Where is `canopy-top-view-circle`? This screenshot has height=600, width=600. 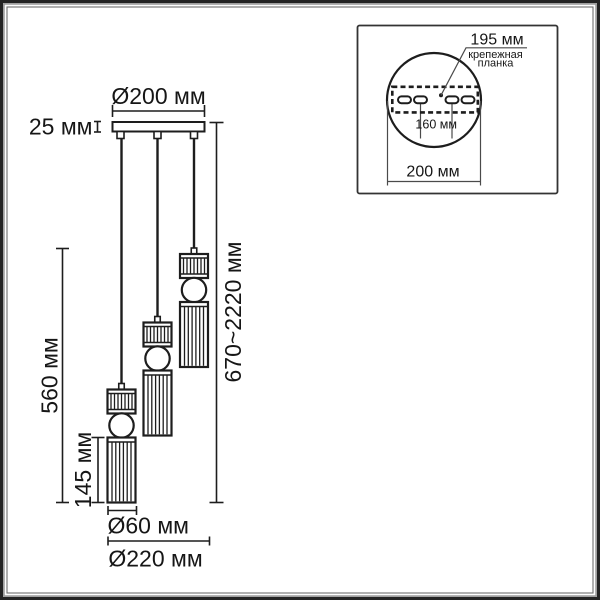
canopy-top-view-circle is located at coordinates (434, 100).